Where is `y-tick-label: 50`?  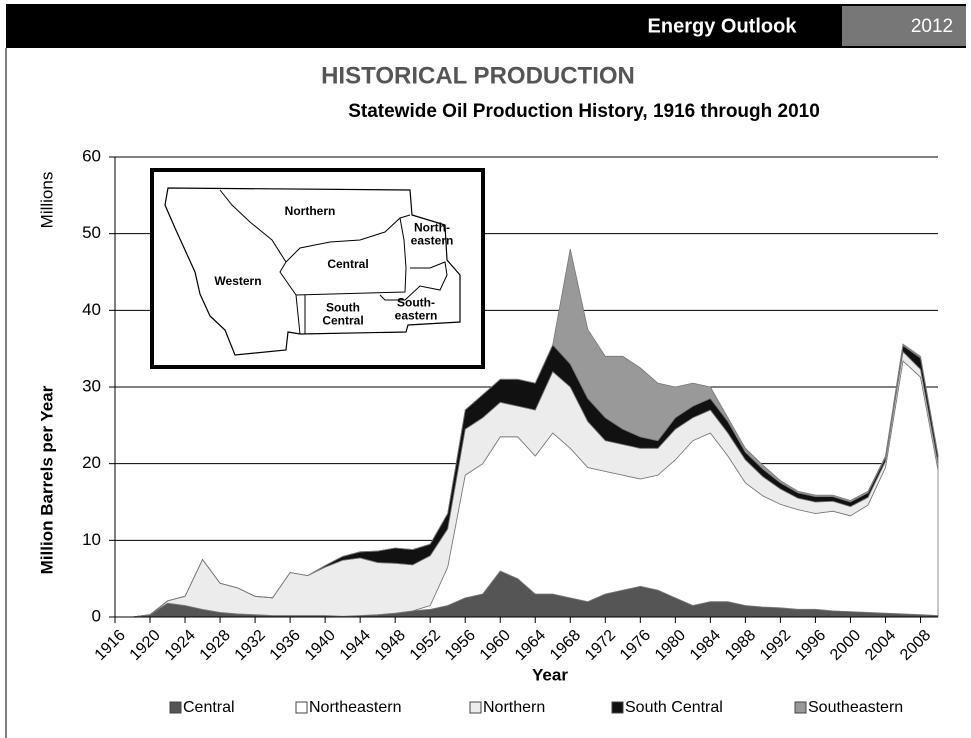 y-tick-label: 50 is located at coordinates (91, 232).